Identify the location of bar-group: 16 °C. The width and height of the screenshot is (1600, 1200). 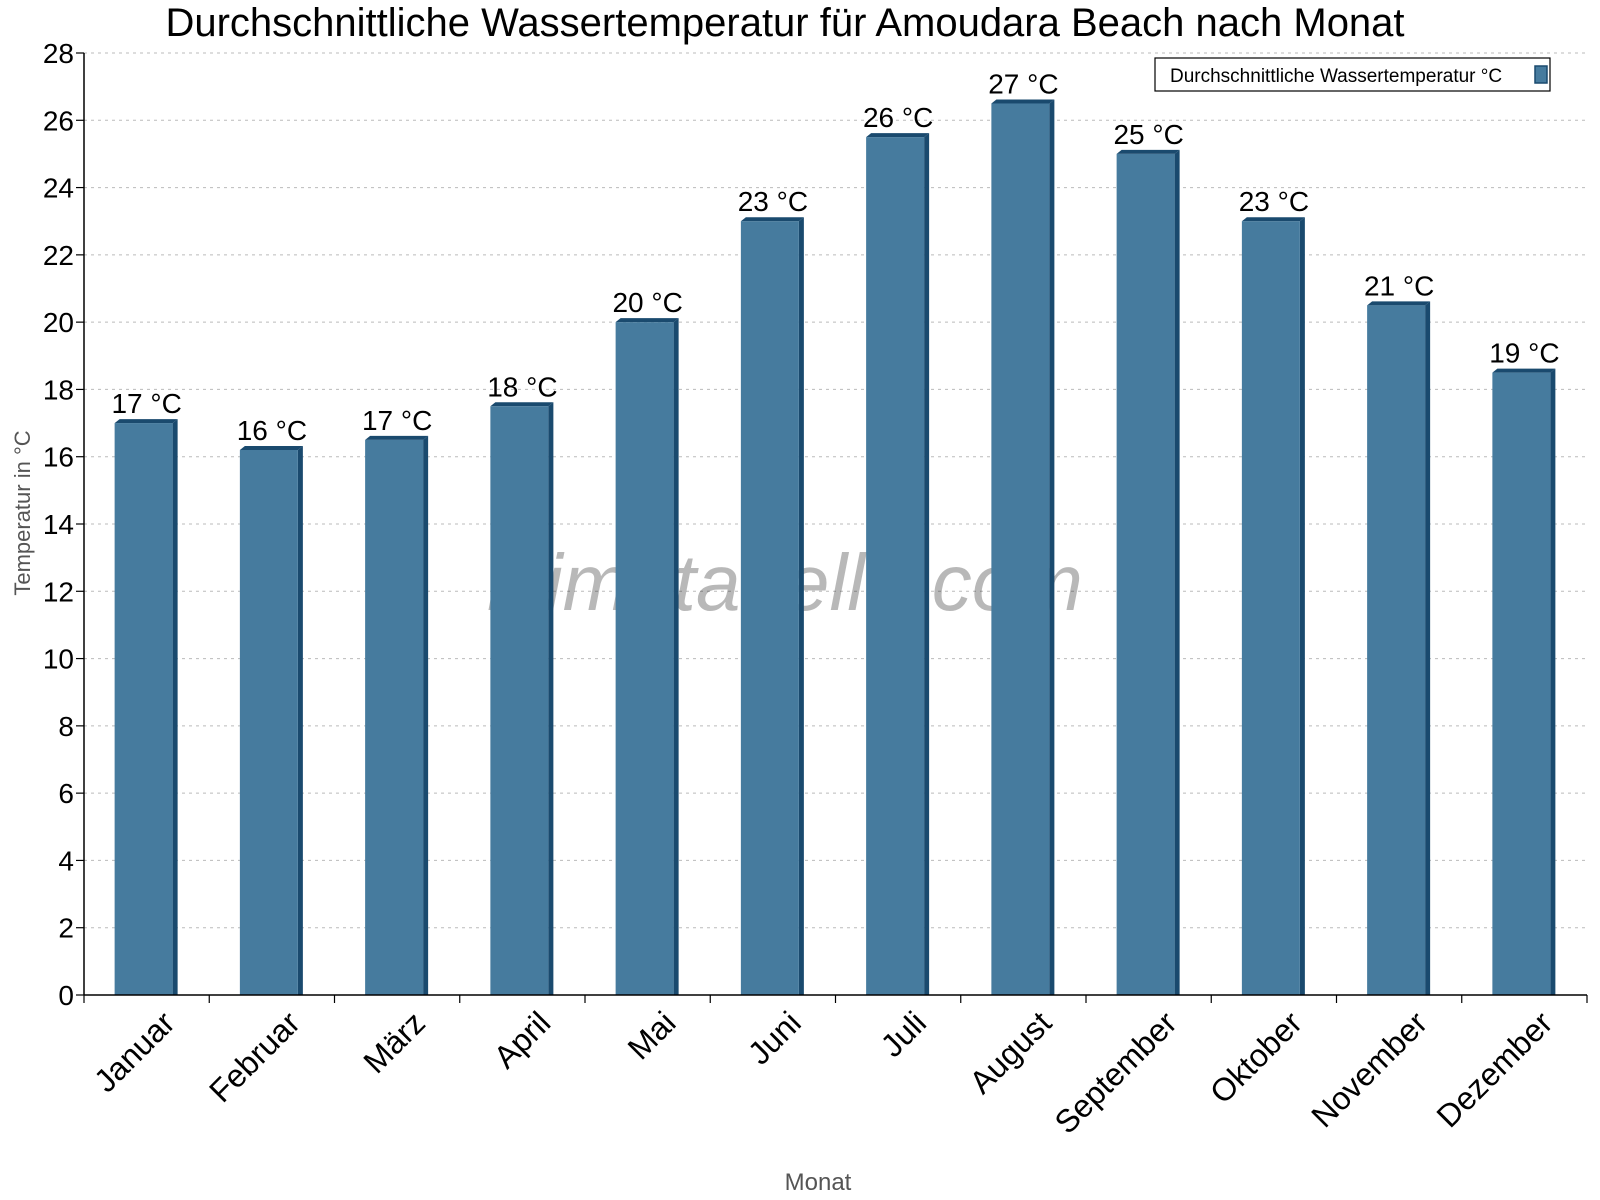
(272, 705).